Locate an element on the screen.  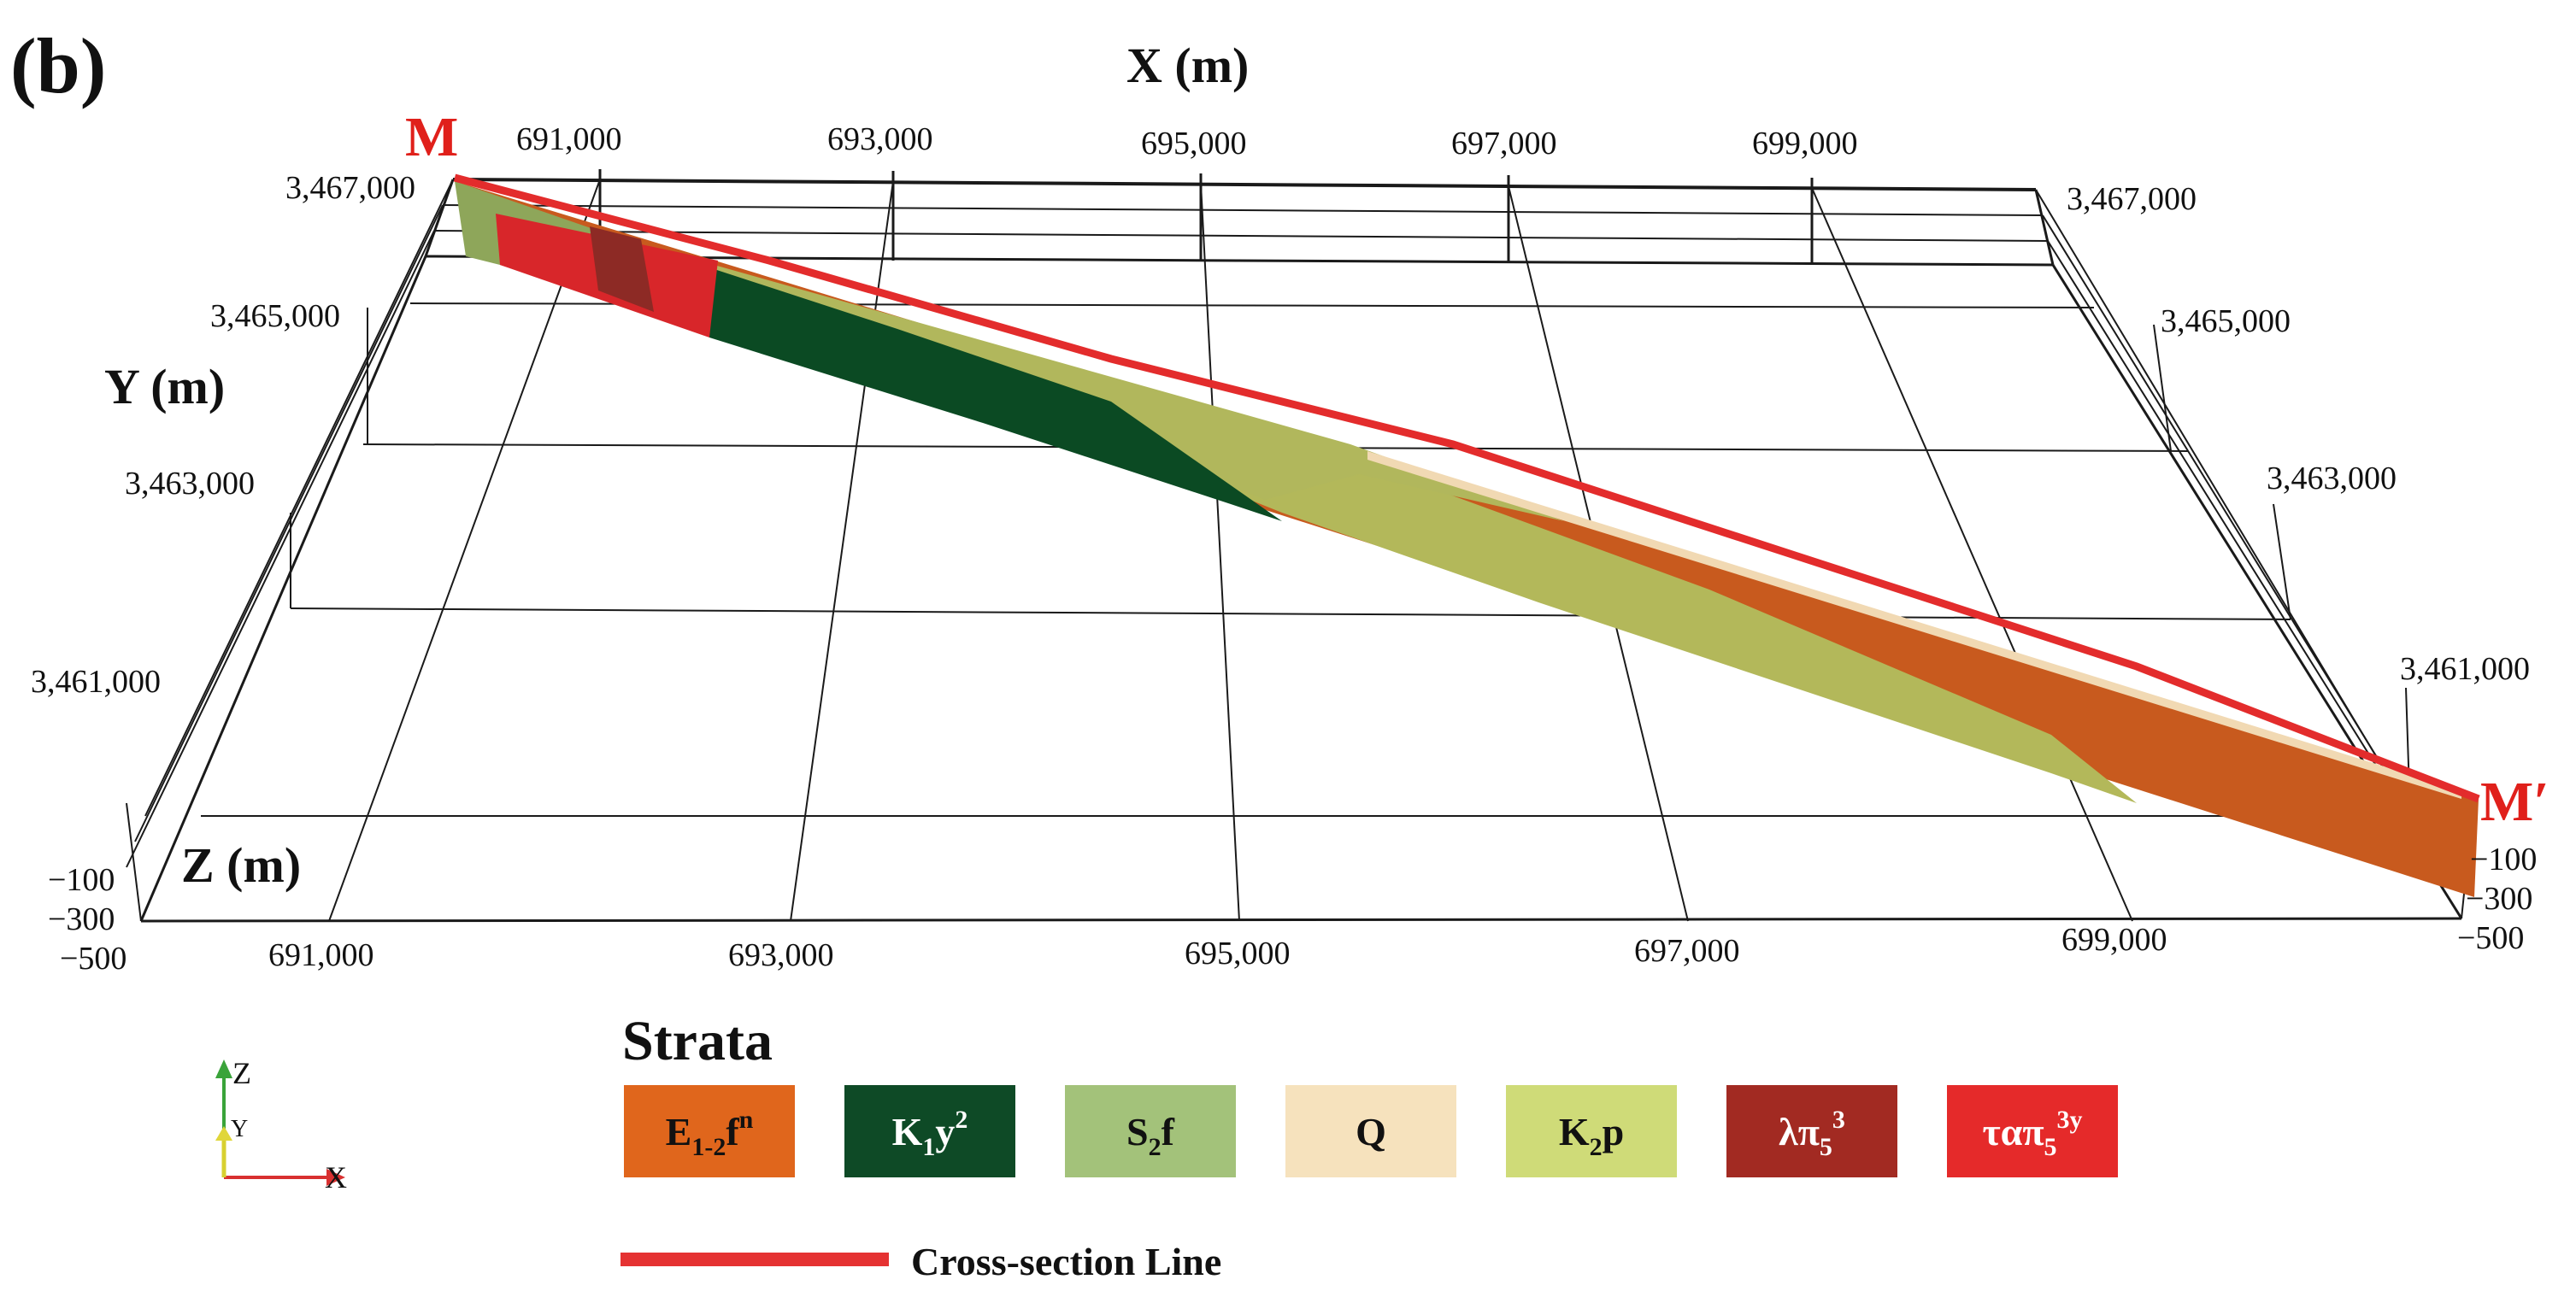
legend-item: K1y2 is located at coordinates (929, 1131).